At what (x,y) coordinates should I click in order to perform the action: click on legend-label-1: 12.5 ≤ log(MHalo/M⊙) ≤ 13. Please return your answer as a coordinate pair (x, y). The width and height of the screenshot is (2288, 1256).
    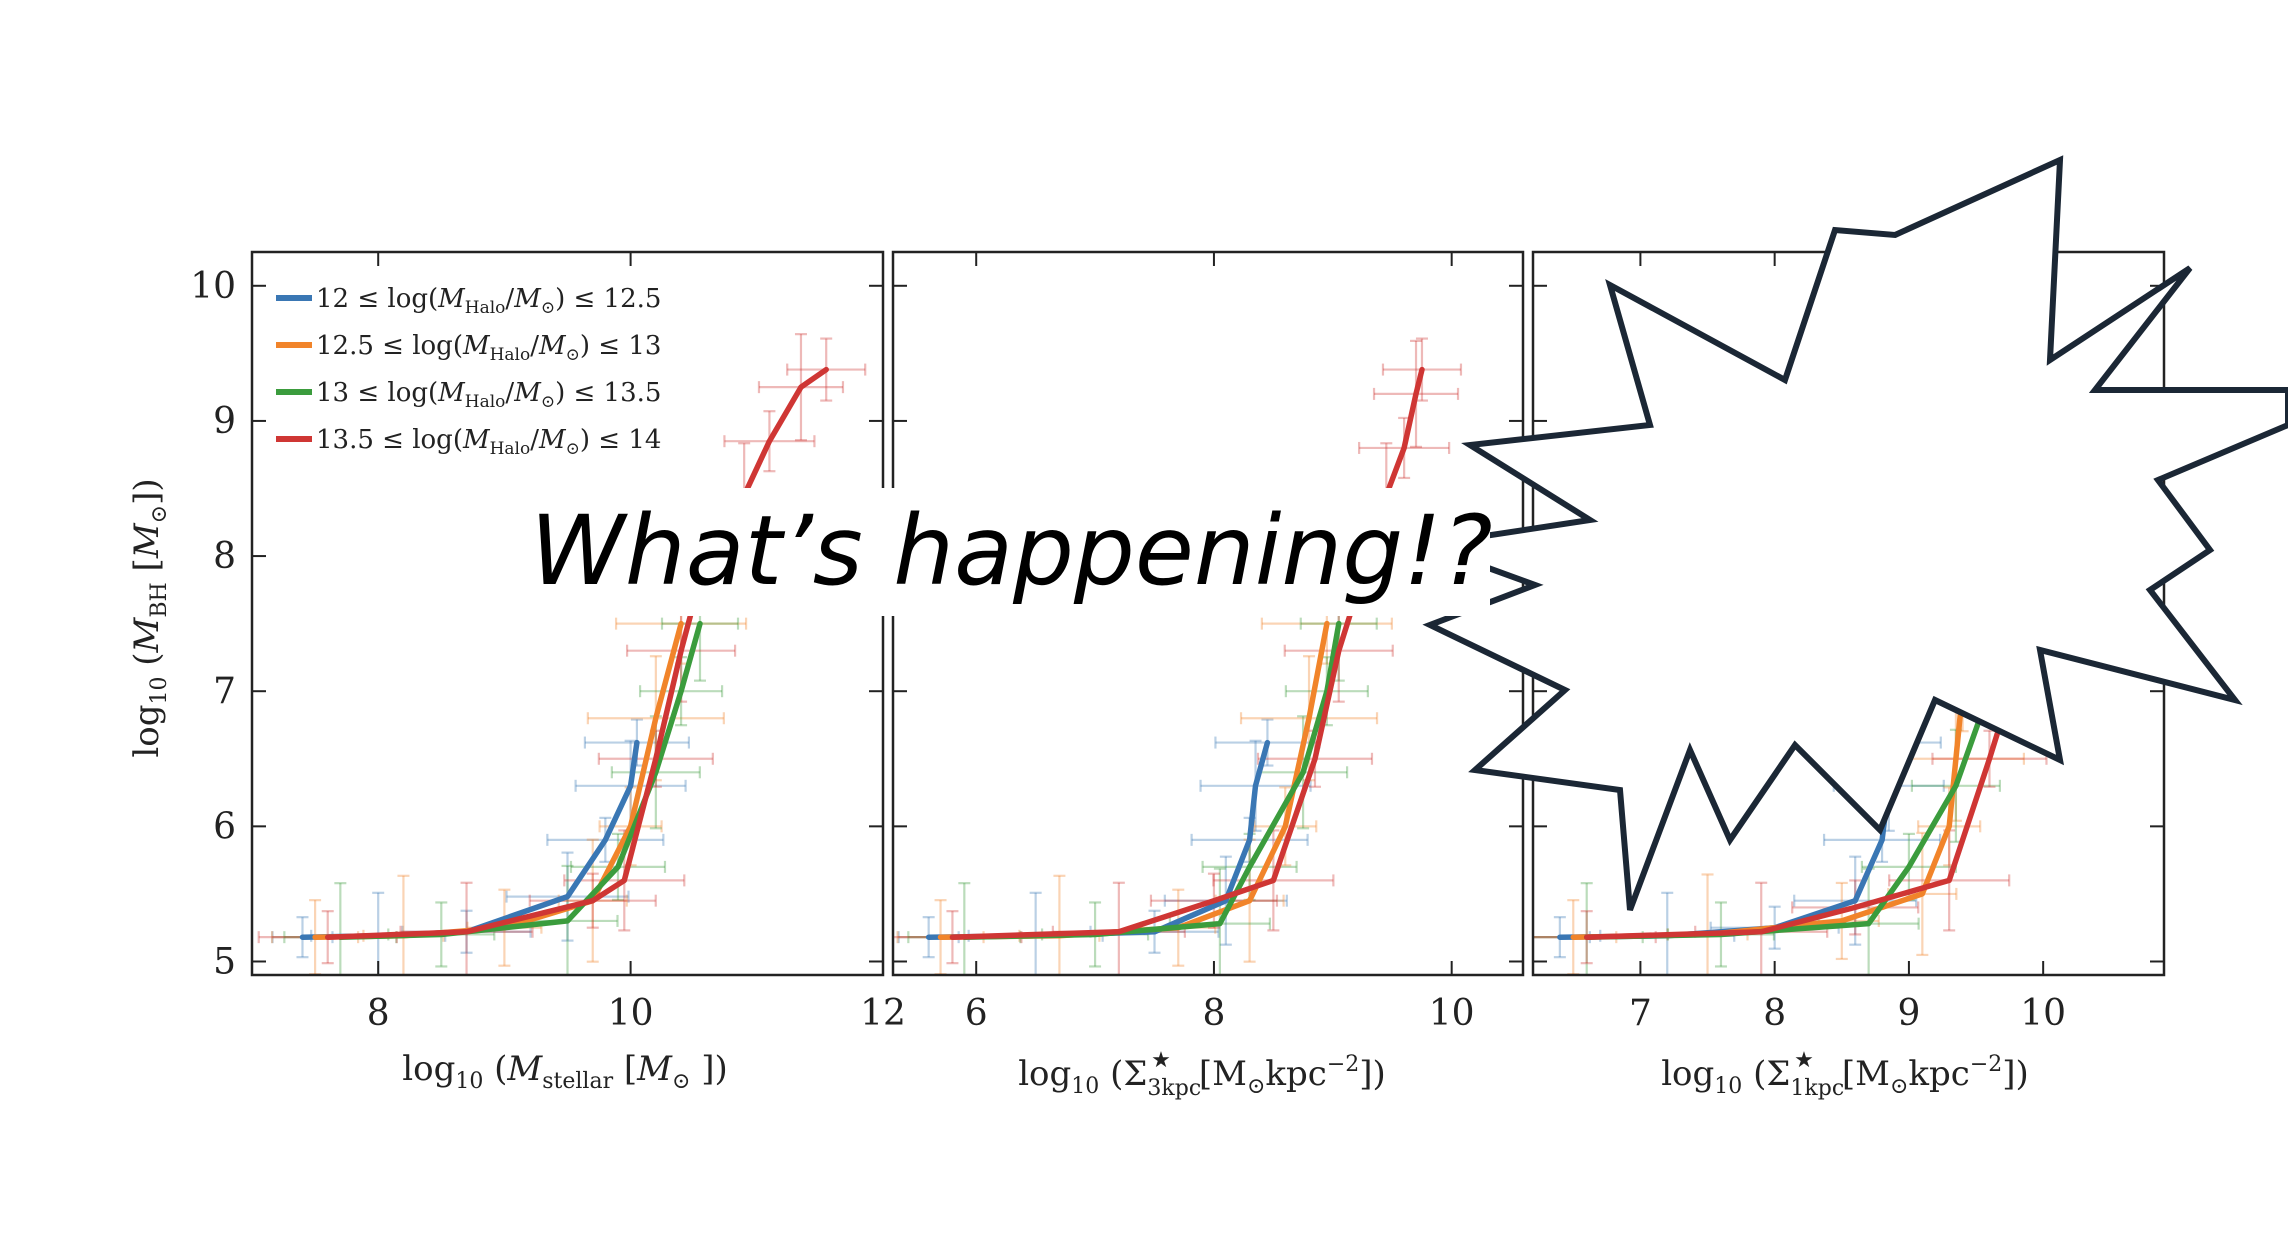
    Looking at the image, I should click on (488, 348).